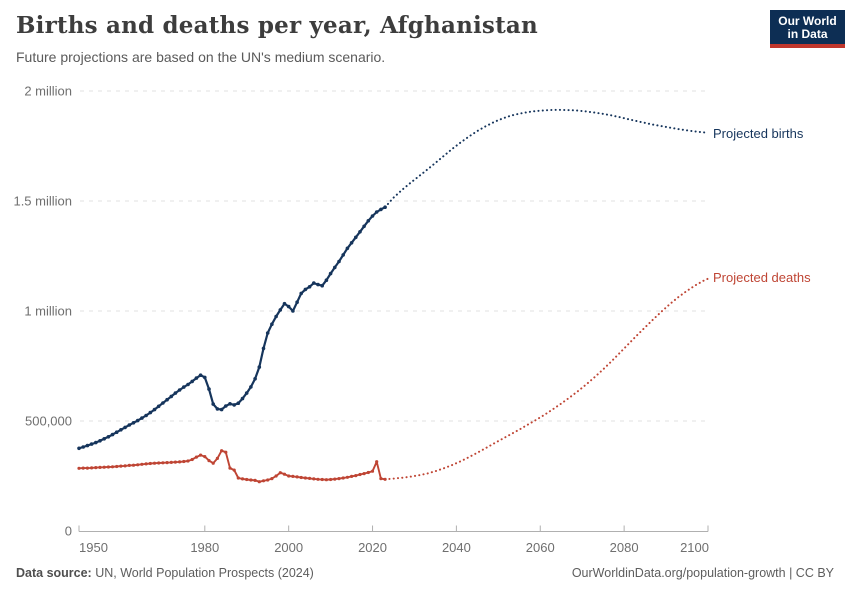  What do you see at coordinates (48, 91) in the screenshot?
I see `y-axis-tick-label: 2 million` at bounding box center [48, 91].